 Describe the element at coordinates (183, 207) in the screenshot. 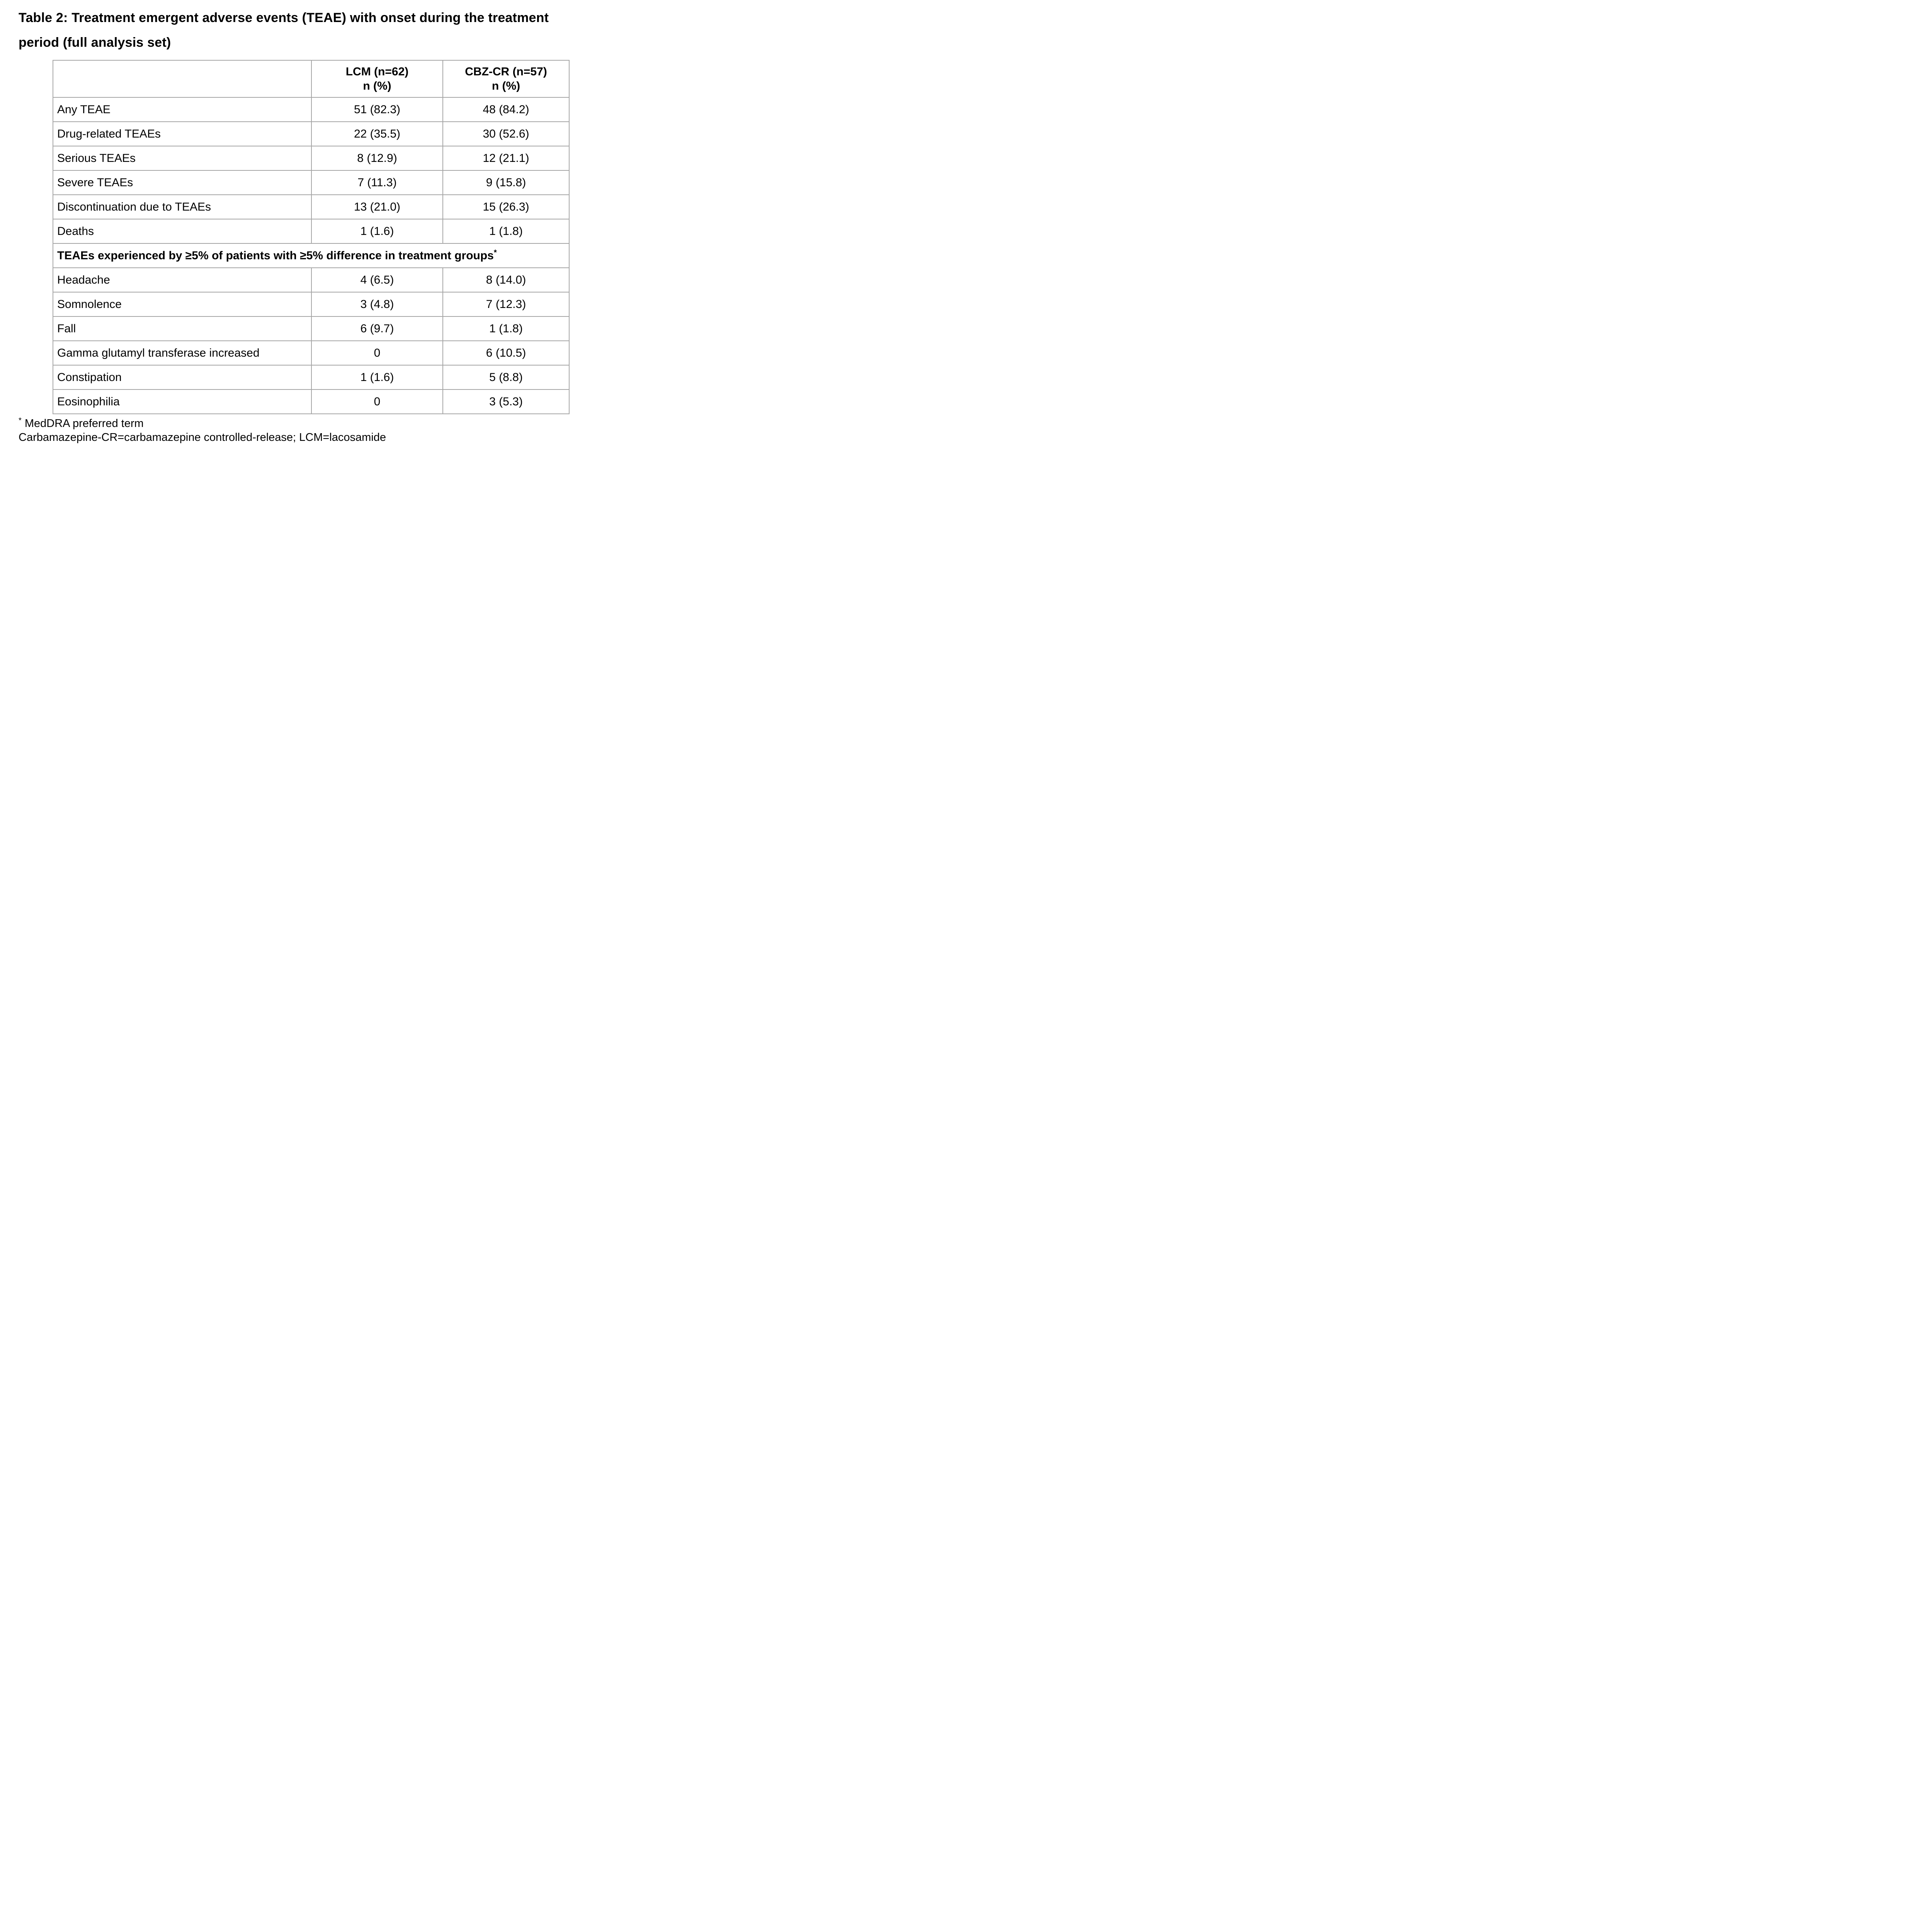

I see `row-label: Discontinuation due to TEAEs` at that location.